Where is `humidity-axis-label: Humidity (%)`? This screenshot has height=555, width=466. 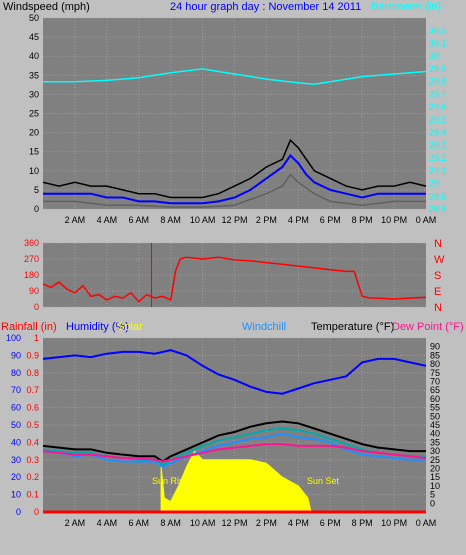 humidity-axis-label: Humidity (%) is located at coordinates (97, 327).